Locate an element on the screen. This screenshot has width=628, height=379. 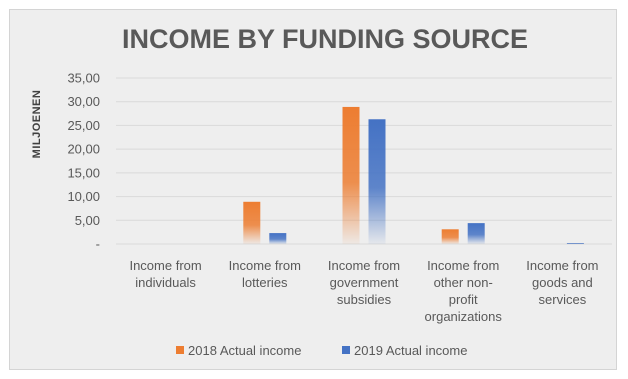
y-tick-label: 5,00 is located at coordinates (87, 220).